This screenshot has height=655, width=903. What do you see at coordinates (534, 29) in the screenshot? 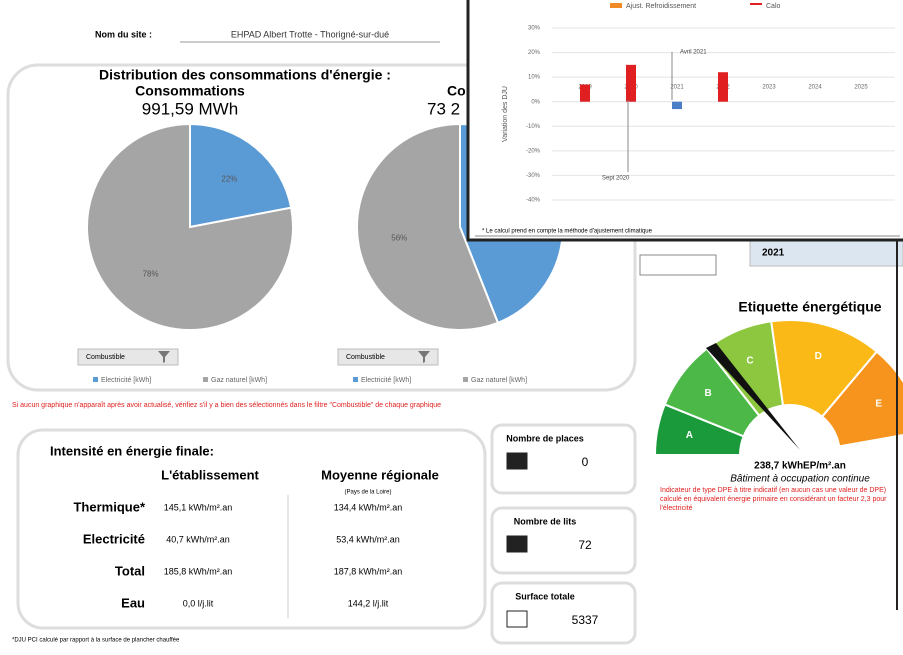
I see `y-tick-label: 30%` at bounding box center [534, 29].